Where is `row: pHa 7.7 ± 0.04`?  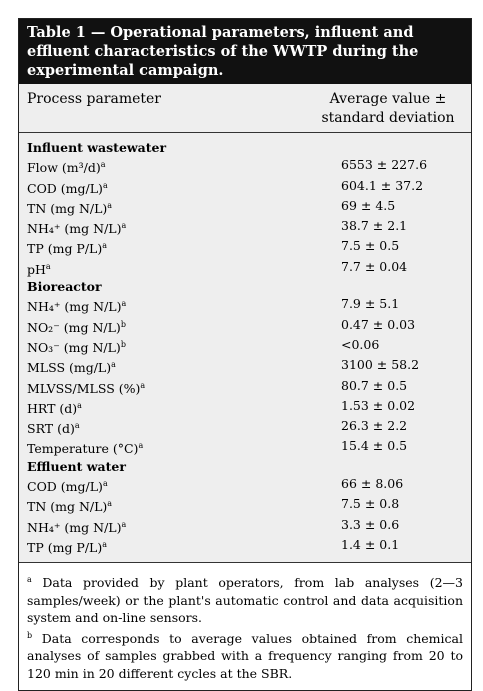
row: pHa 7.7 ± 0.04 is located at coordinates (245, 268).